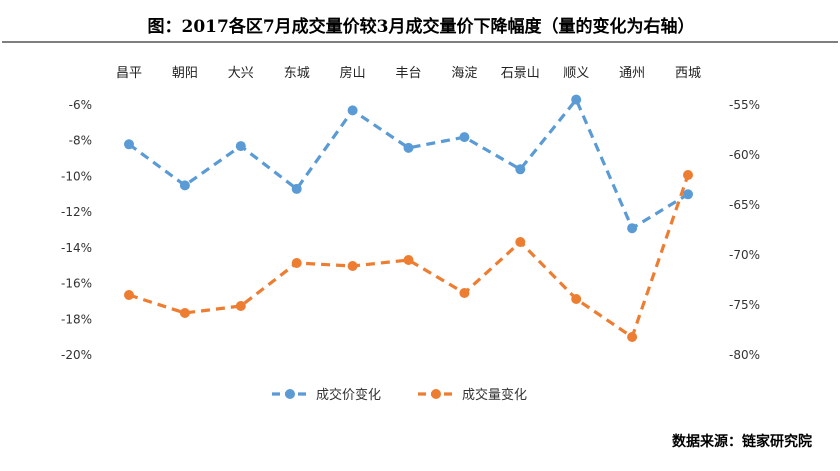 The height and width of the screenshot is (471, 840). What do you see at coordinates (76, 319) in the screenshot?
I see `left-tick-label: -18%` at bounding box center [76, 319].